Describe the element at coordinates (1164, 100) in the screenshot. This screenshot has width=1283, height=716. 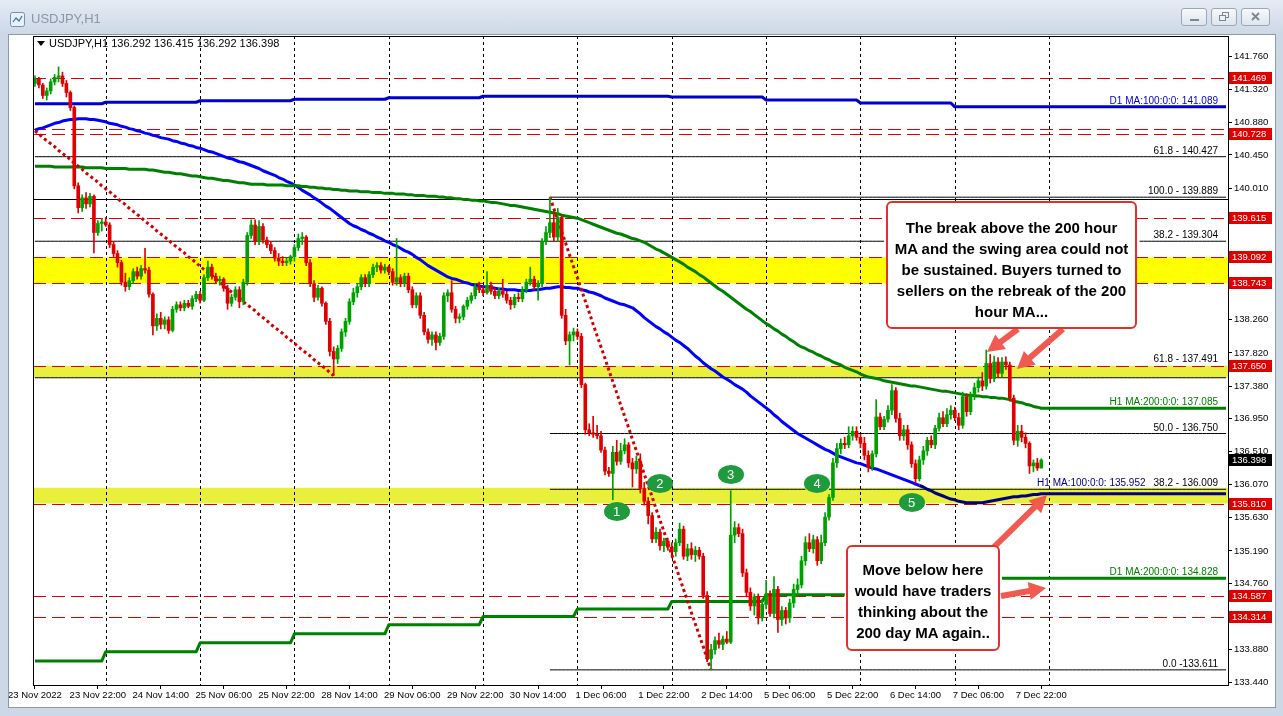
I see `series-label: D1 MA:100:0:0: 141.089` at that location.